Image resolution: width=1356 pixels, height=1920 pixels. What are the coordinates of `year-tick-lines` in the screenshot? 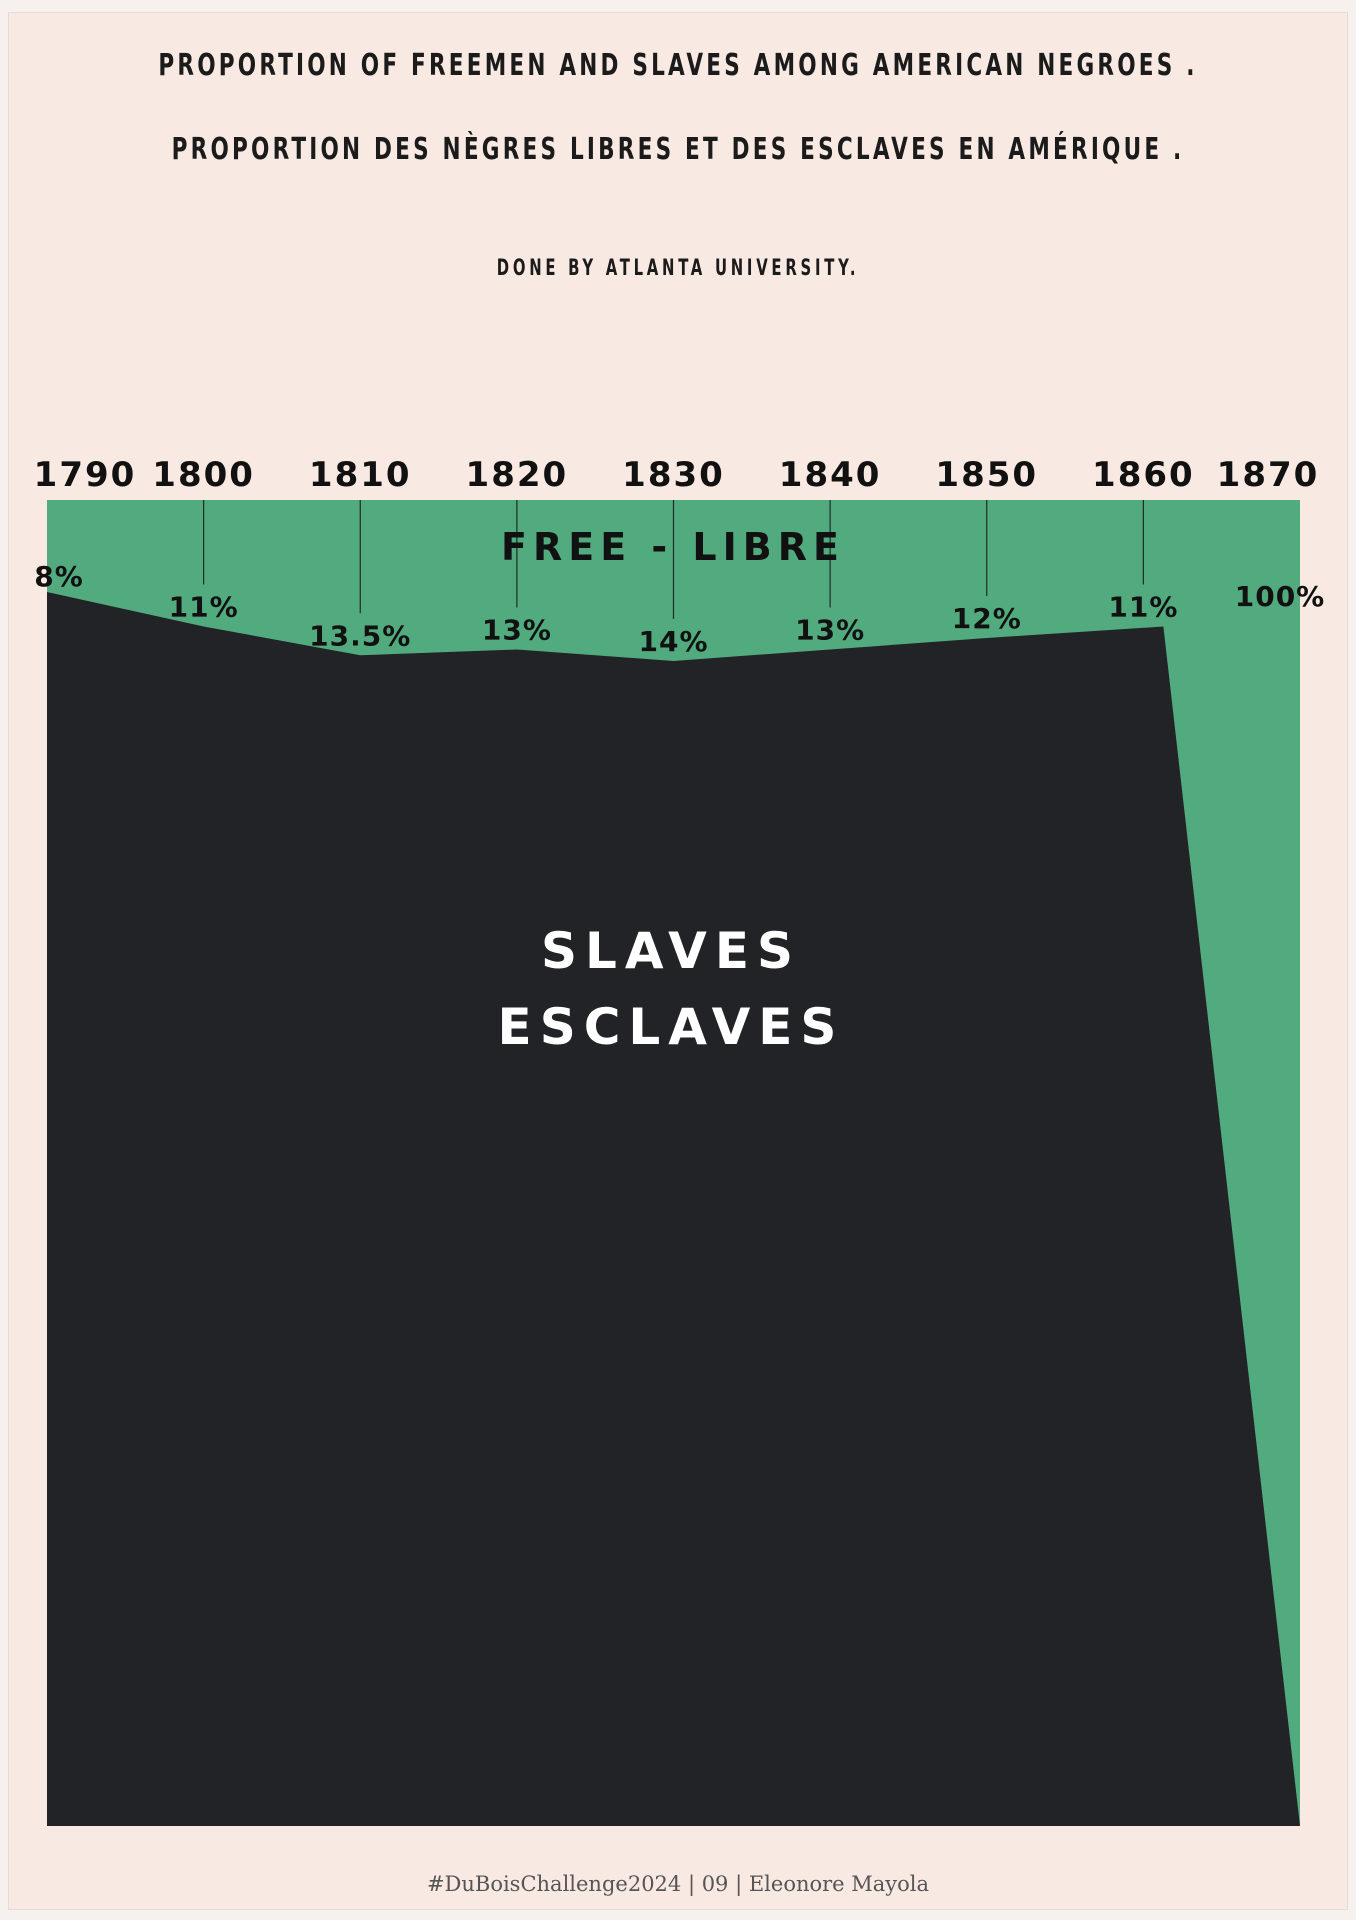 It's located at (673, 559).